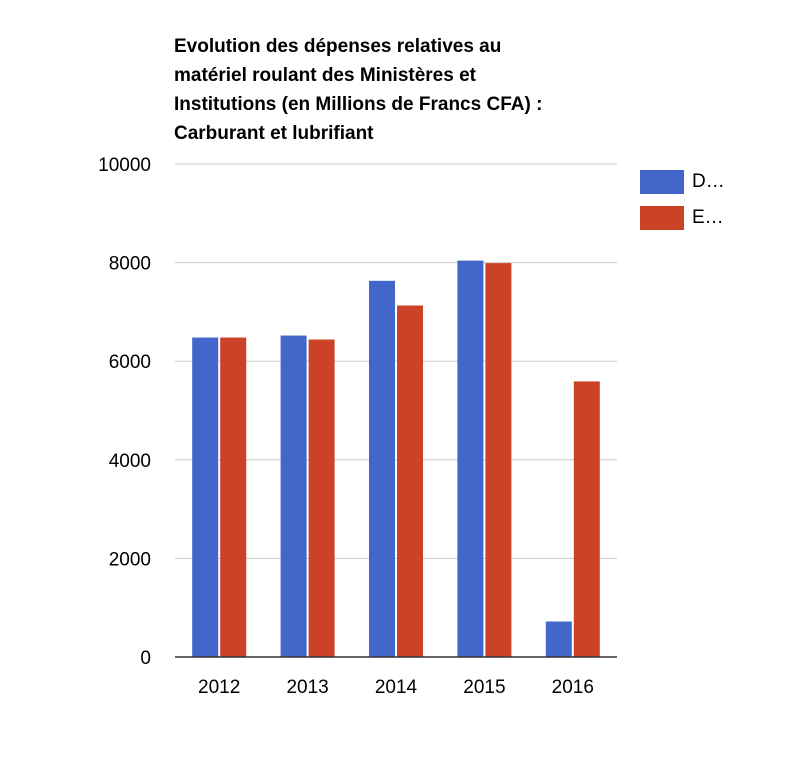 This screenshot has height=784, width=800. What do you see at coordinates (325, 75) in the screenshot?
I see `chart-title-line-2: matériel roulant des Ministères et` at bounding box center [325, 75].